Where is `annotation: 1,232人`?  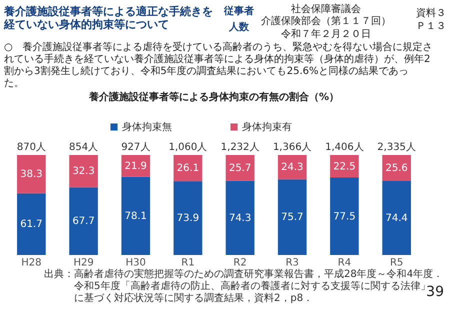 annotation: 1,232人 is located at coordinates (240, 147).